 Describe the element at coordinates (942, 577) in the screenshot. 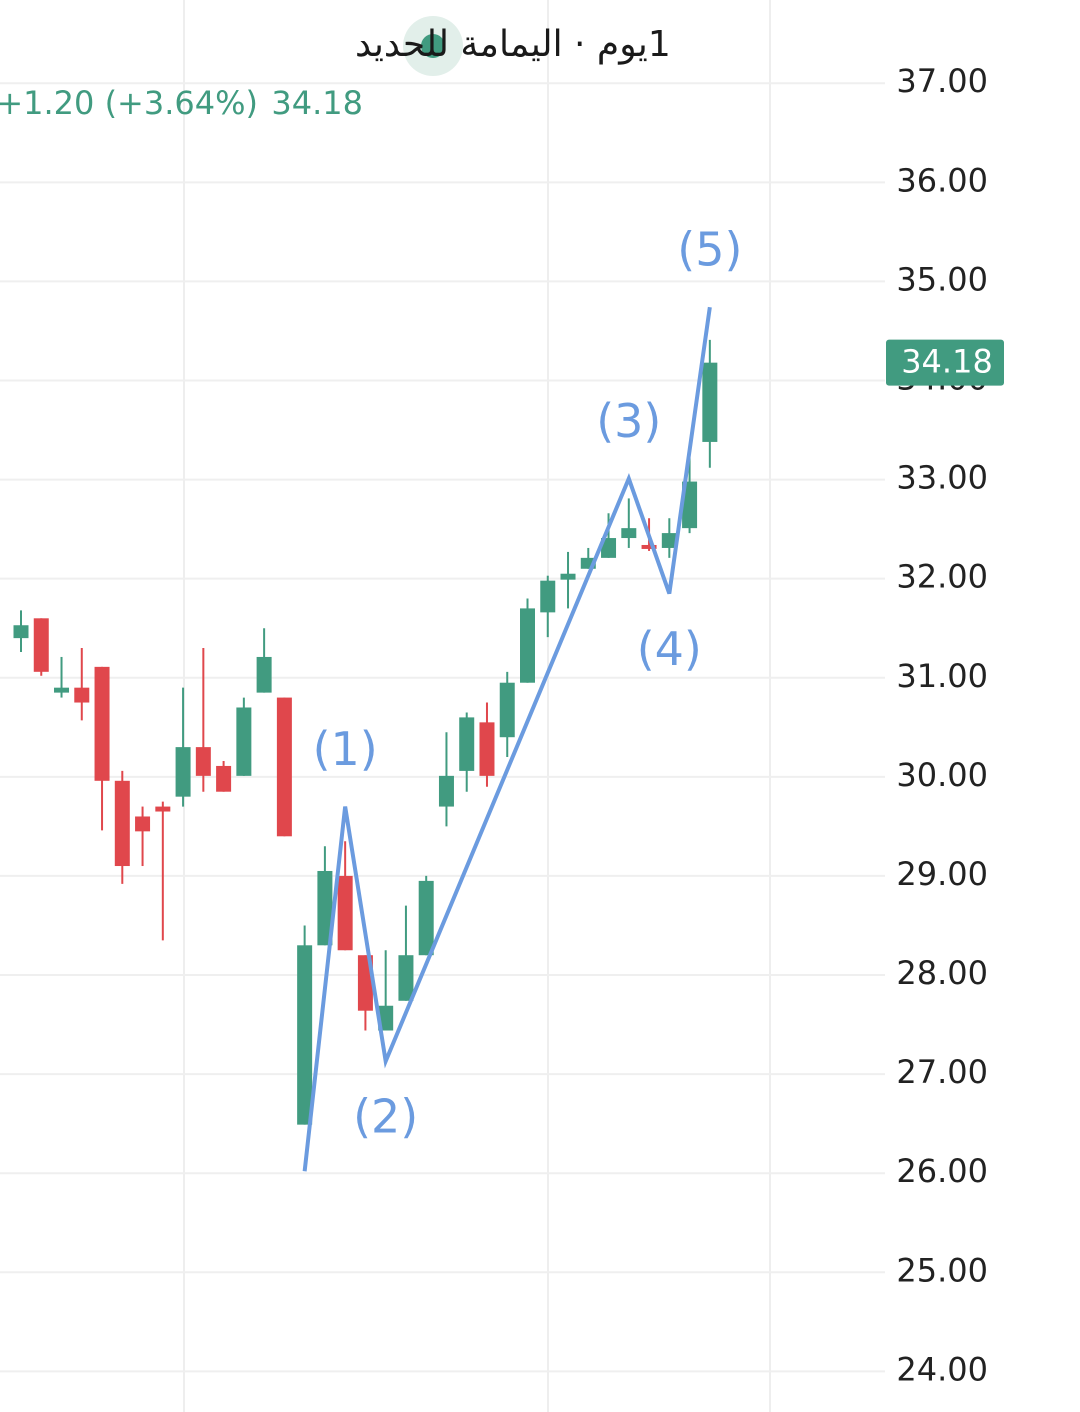

I see `y-tick-label: 32.00` at that location.